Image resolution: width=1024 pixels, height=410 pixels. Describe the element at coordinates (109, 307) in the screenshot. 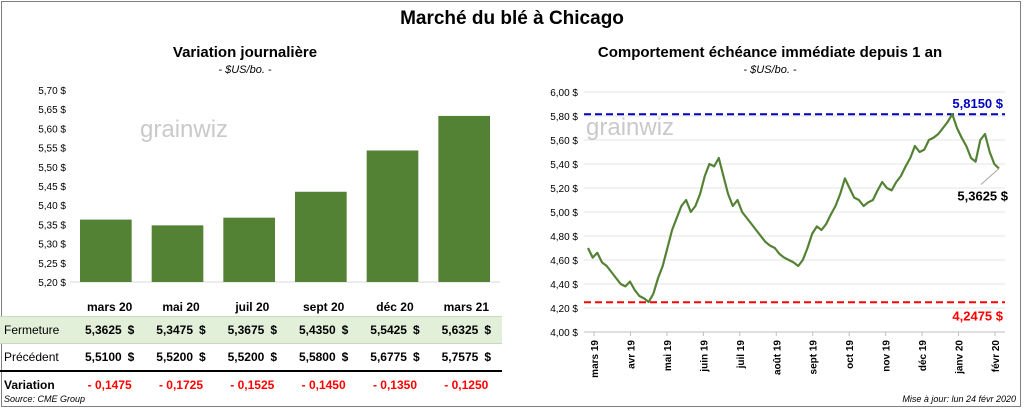

I see `table-header-cell: mars 20` at that location.